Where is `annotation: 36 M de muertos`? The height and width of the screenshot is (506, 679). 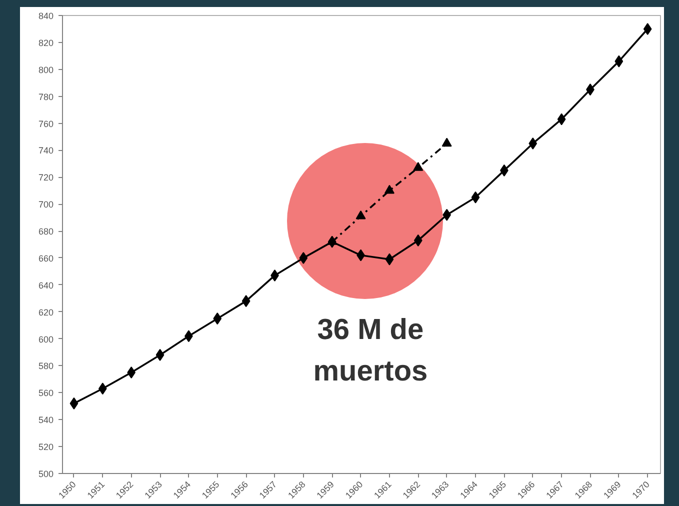
annotation: 36 M de muertos is located at coordinates (370, 351).